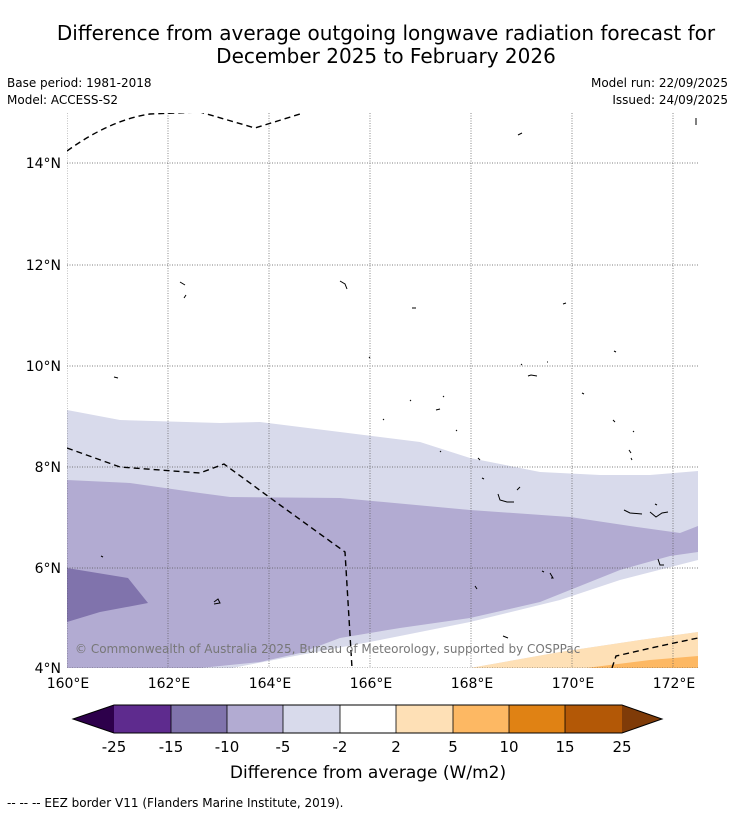 This screenshot has width=736, height=816. Describe the element at coordinates (340, 747) in the screenshot. I see `colorbar-tick: -2` at that location.